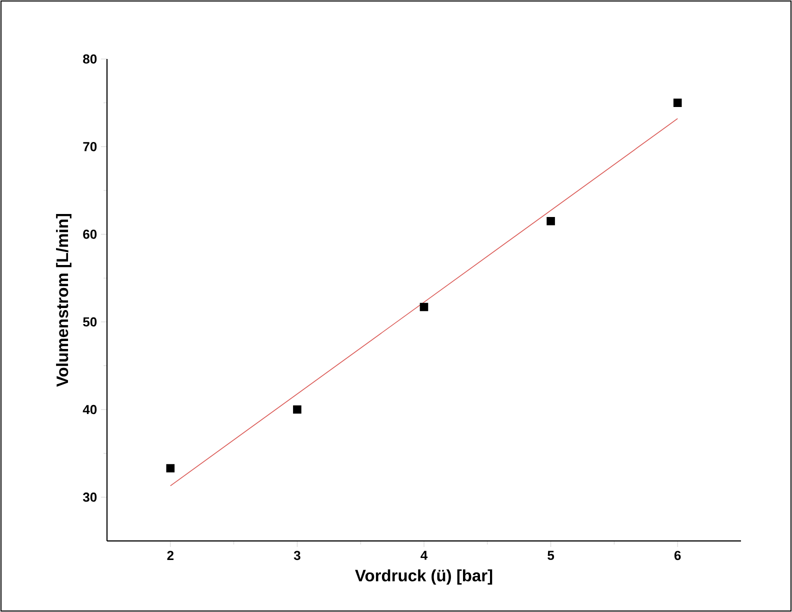 Image resolution: width=792 pixels, height=612 pixels. Describe the element at coordinates (90, 234) in the screenshot. I see `y-tick-label: 60` at that location.